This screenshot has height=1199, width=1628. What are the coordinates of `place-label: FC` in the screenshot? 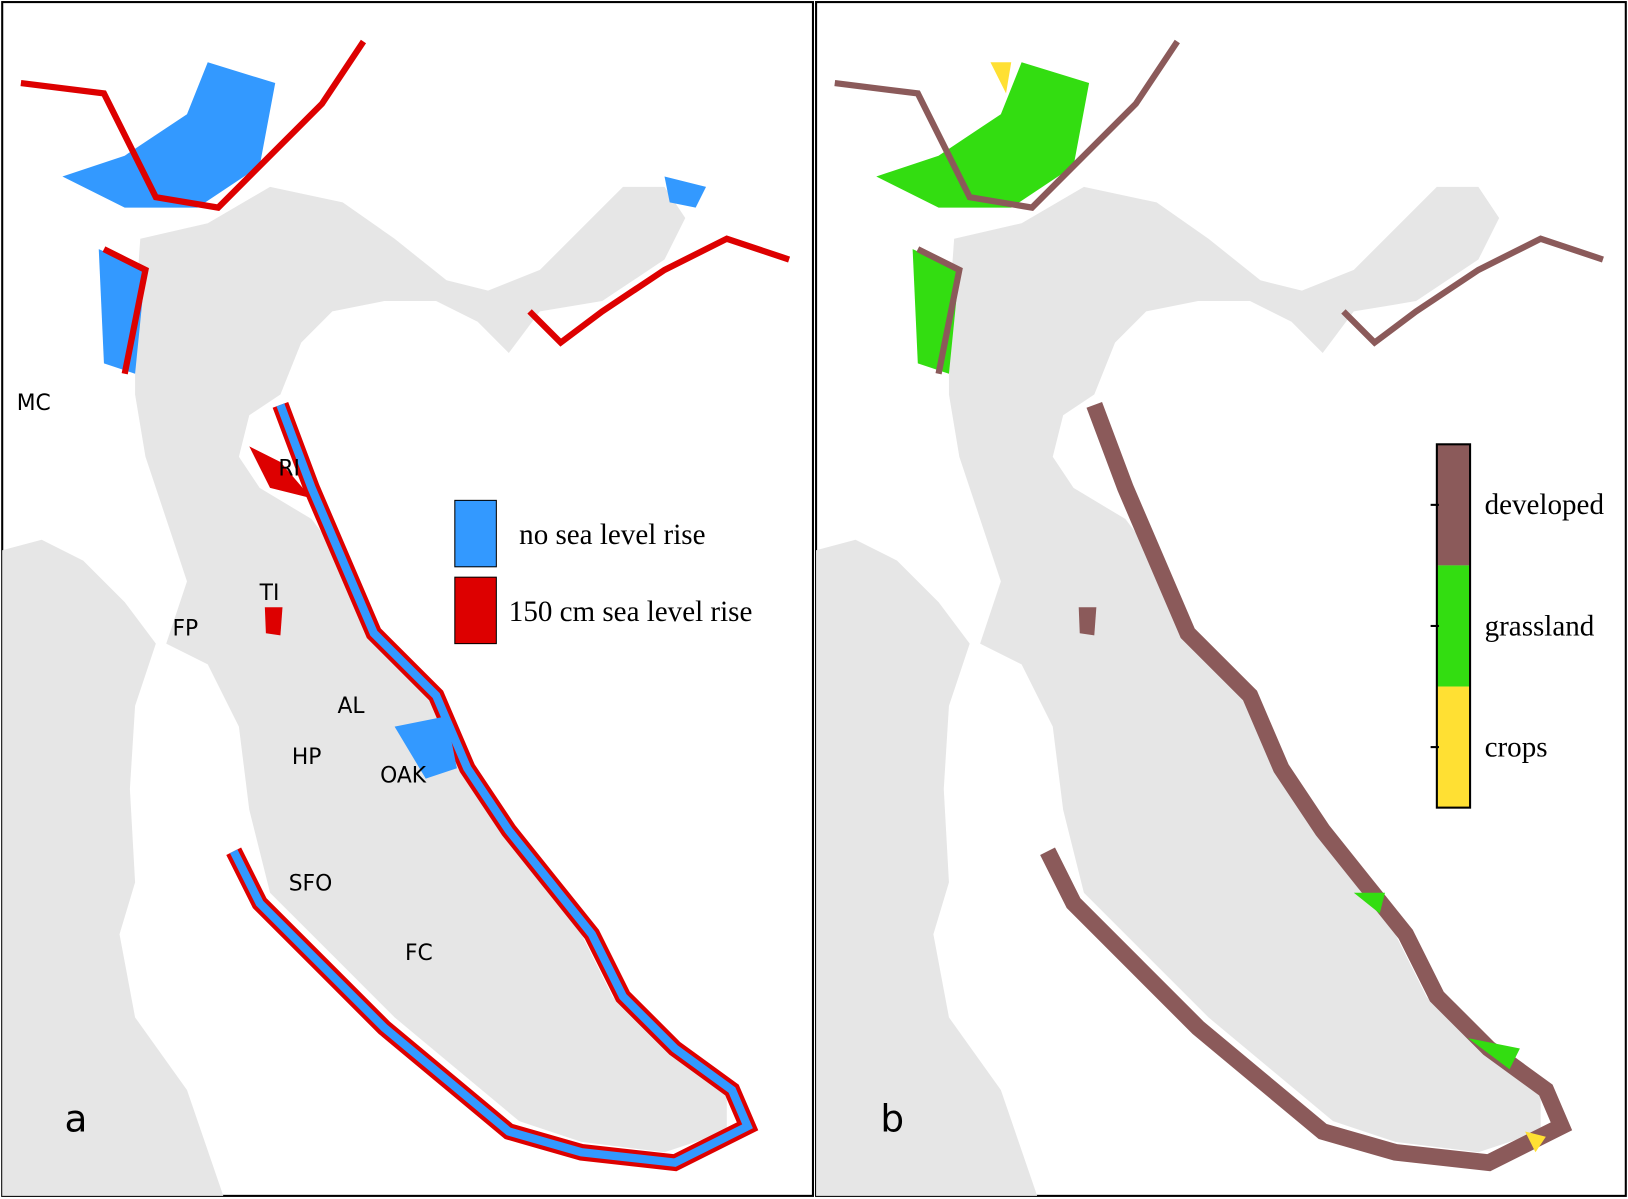 It's located at (419, 953).